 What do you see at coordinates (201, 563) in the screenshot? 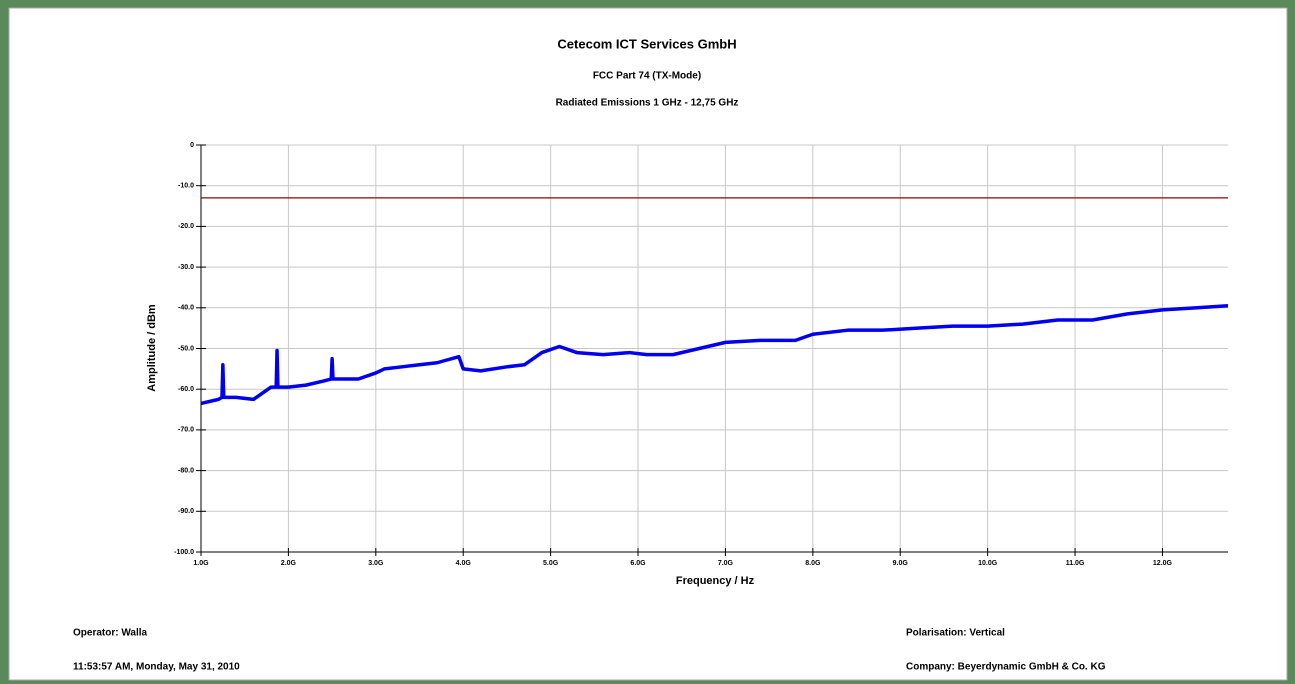
I see `x-tick-label: 1.0G` at bounding box center [201, 563].